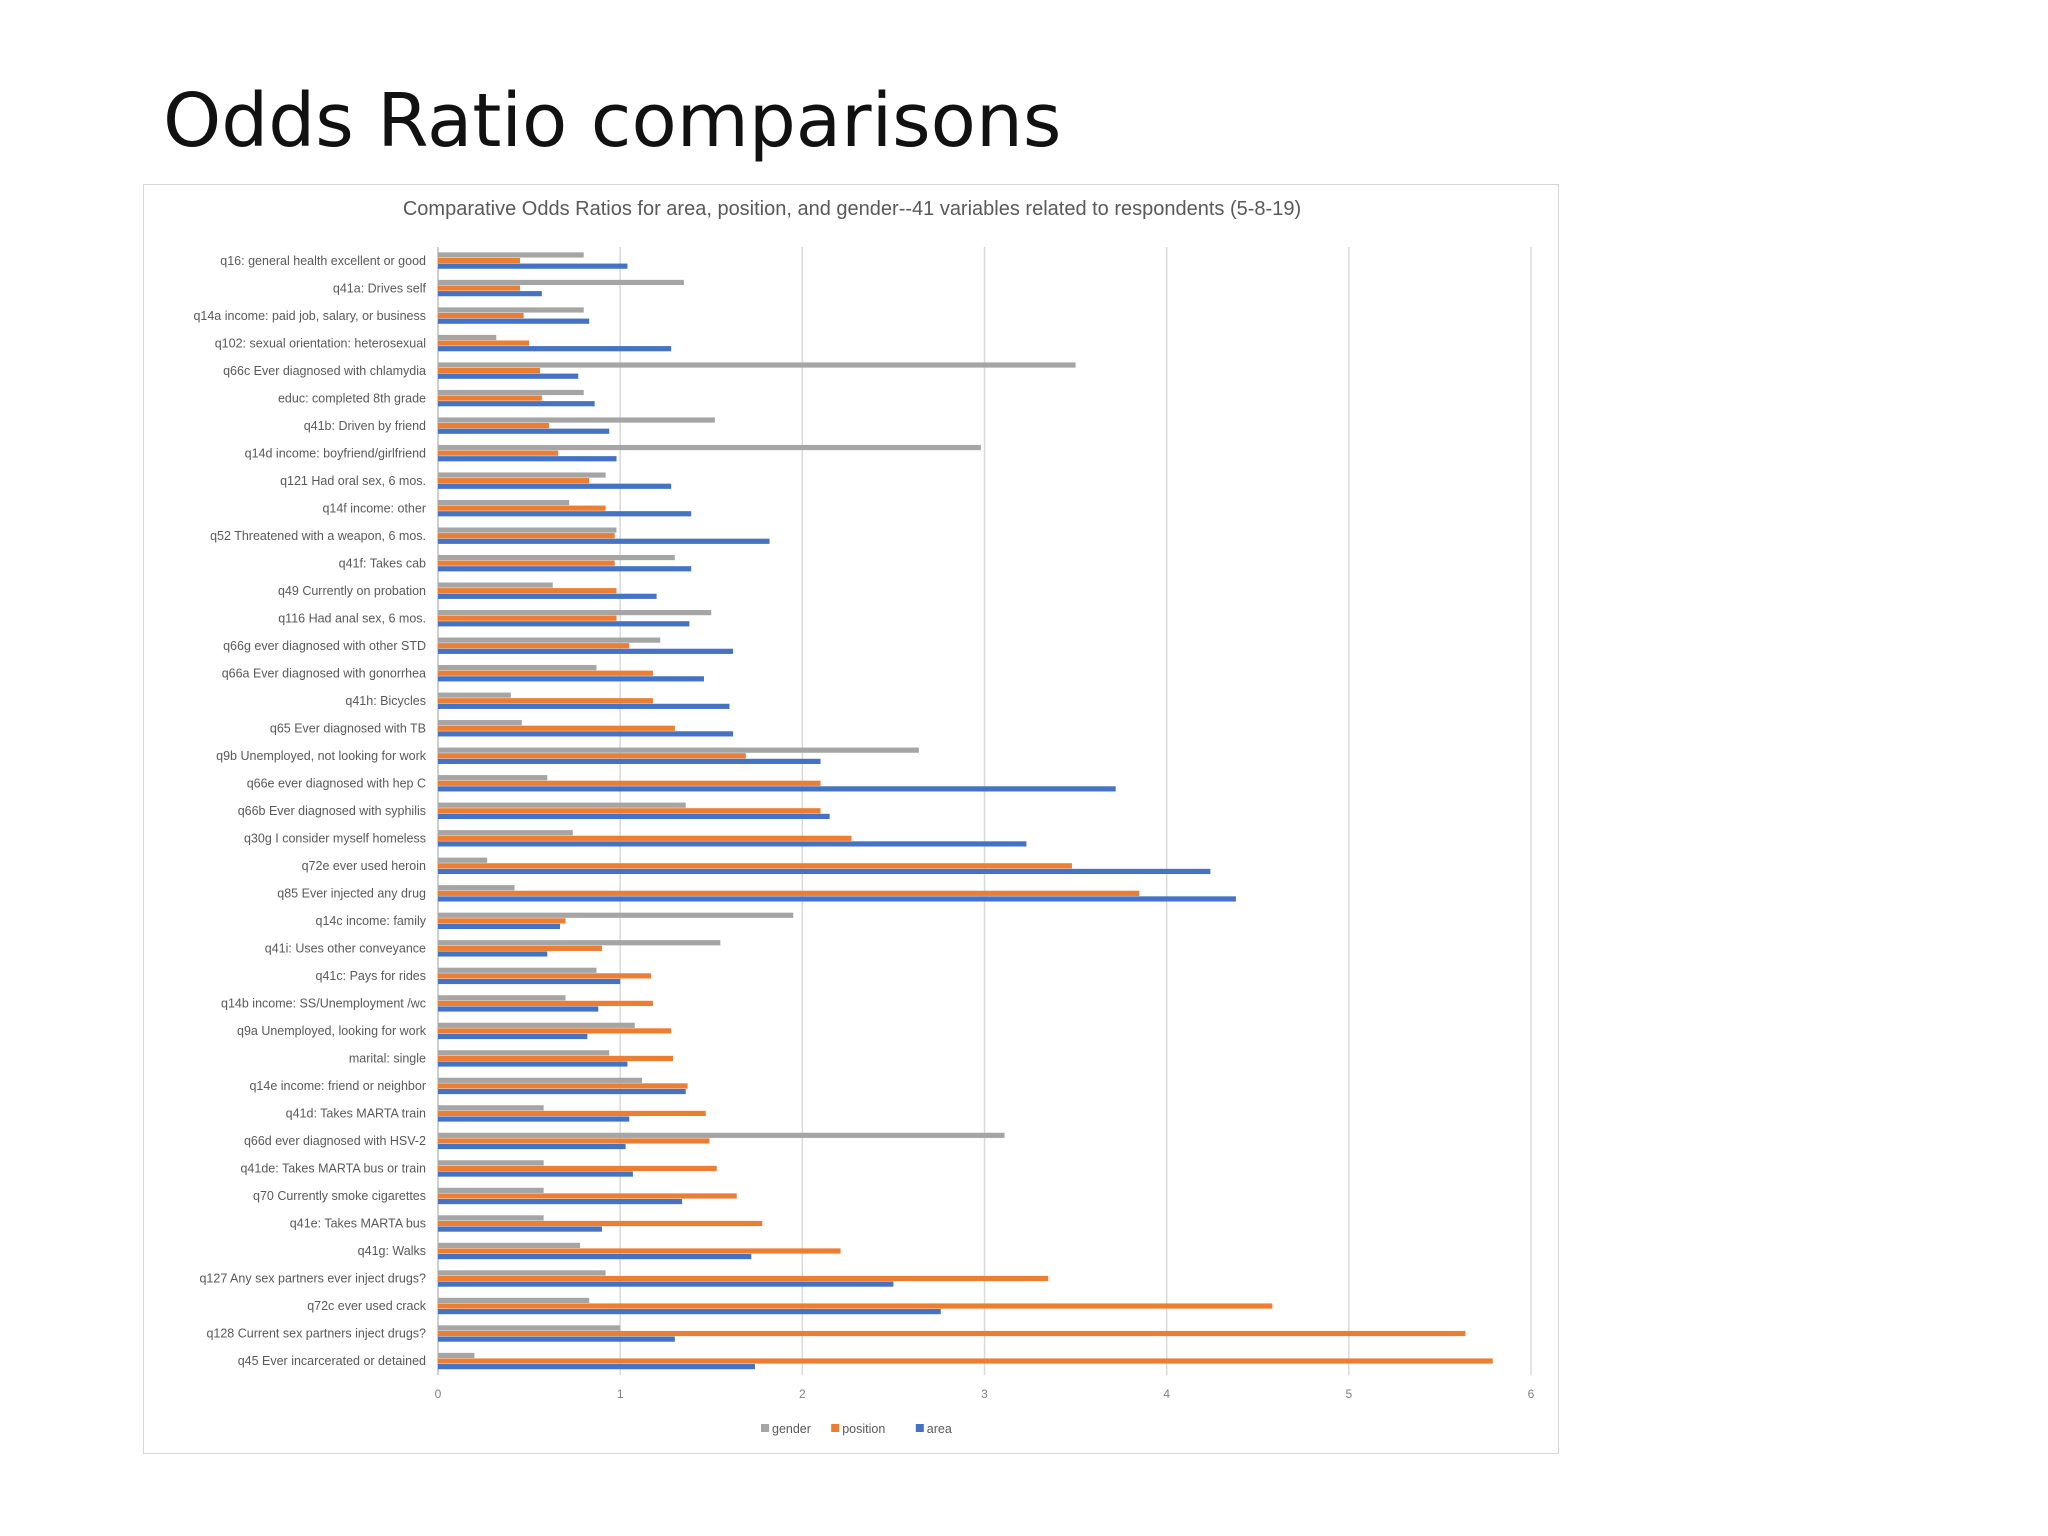  Describe the element at coordinates (333, 1169) in the screenshot. I see `category-label: q41de: Takes MARTA bus or train` at that location.